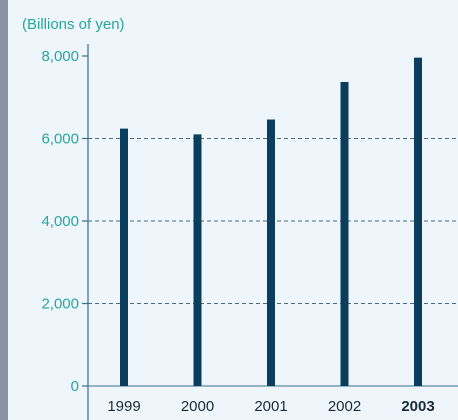 This screenshot has width=458, height=420. Describe the element at coordinates (4, 210) in the screenshot. I see `decorative-side-band` at that location.